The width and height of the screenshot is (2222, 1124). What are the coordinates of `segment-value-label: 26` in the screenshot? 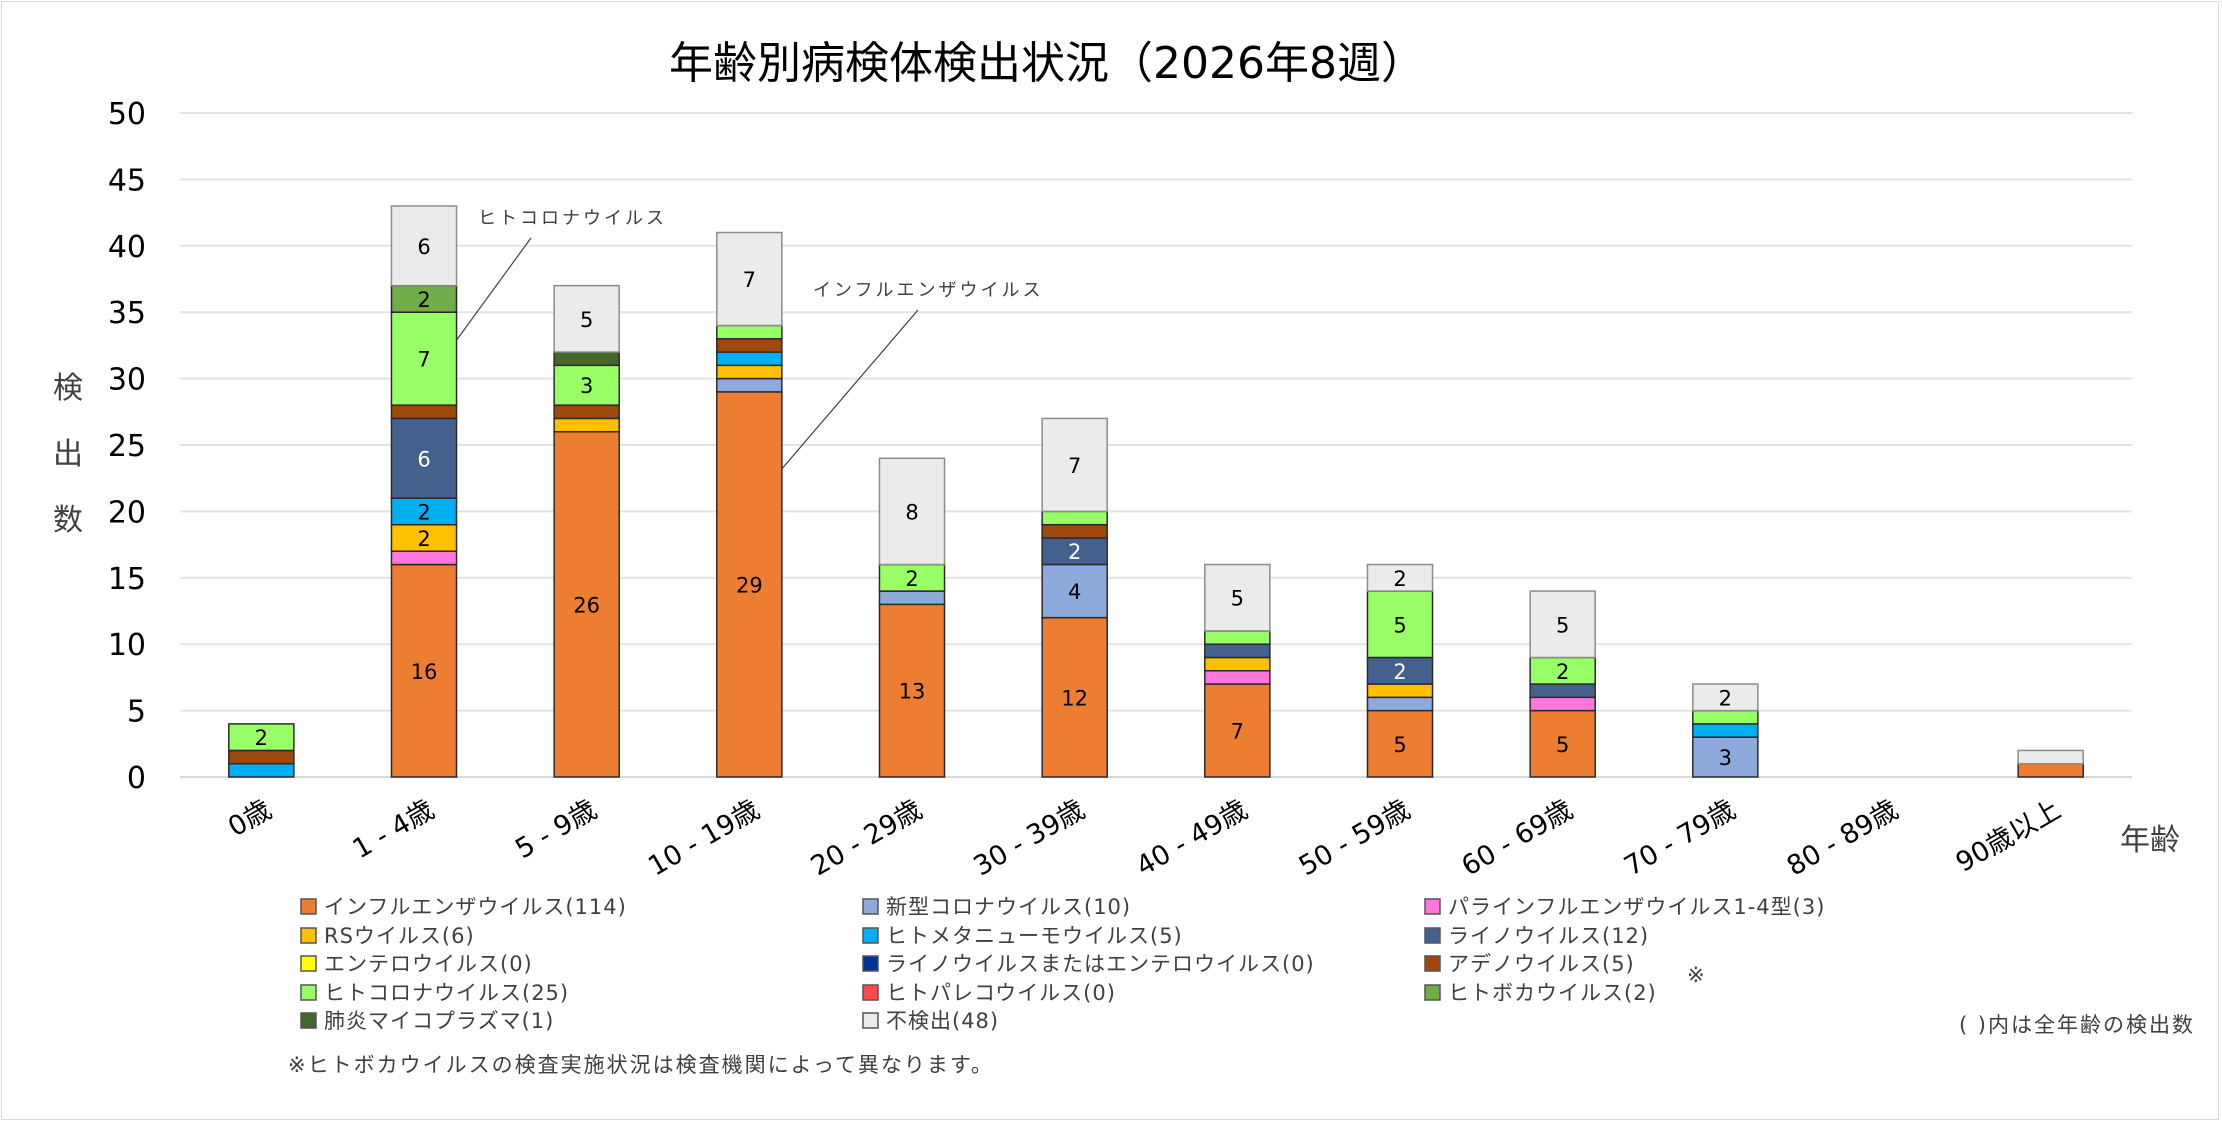 It's located at (586, 605).